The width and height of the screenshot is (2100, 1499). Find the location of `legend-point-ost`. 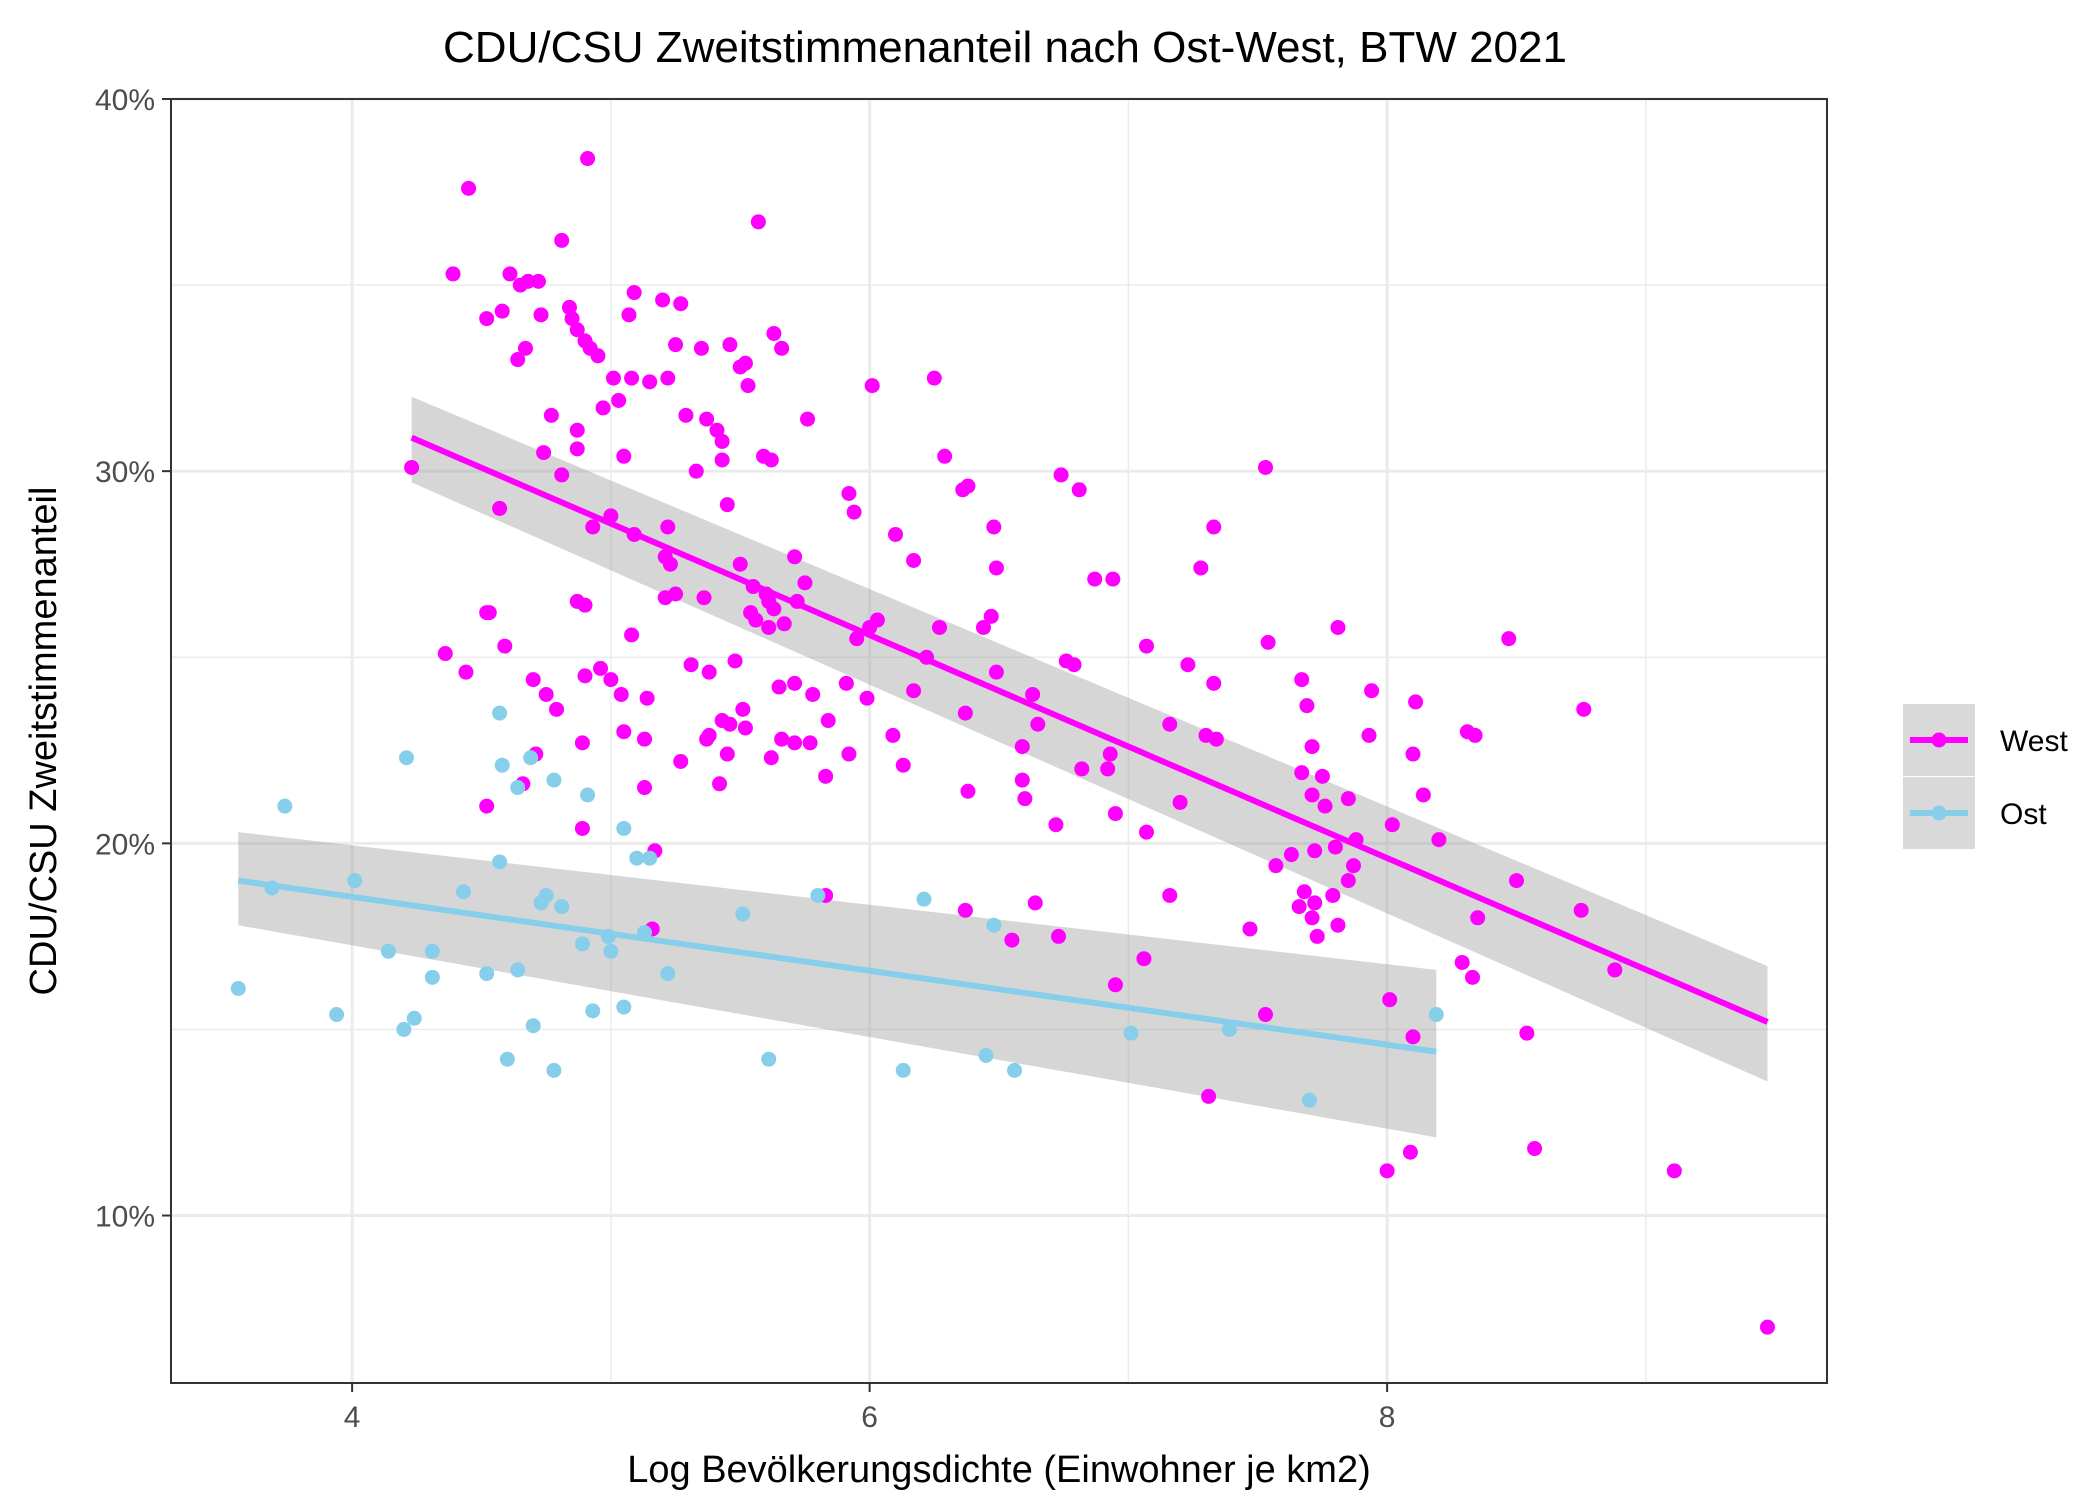

legend-point-ost is located at coordinates (1939, 813).